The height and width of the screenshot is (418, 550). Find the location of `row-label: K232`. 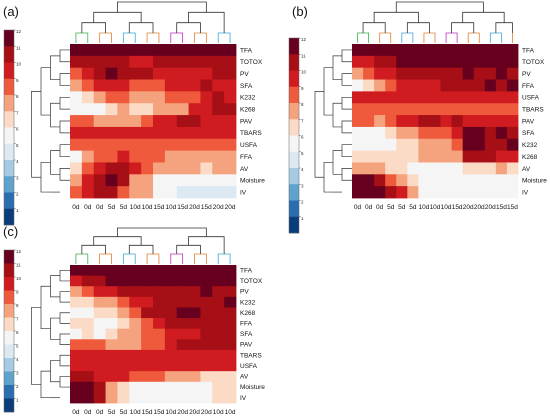

row-label: K232 is located at coordinates (248, 302).